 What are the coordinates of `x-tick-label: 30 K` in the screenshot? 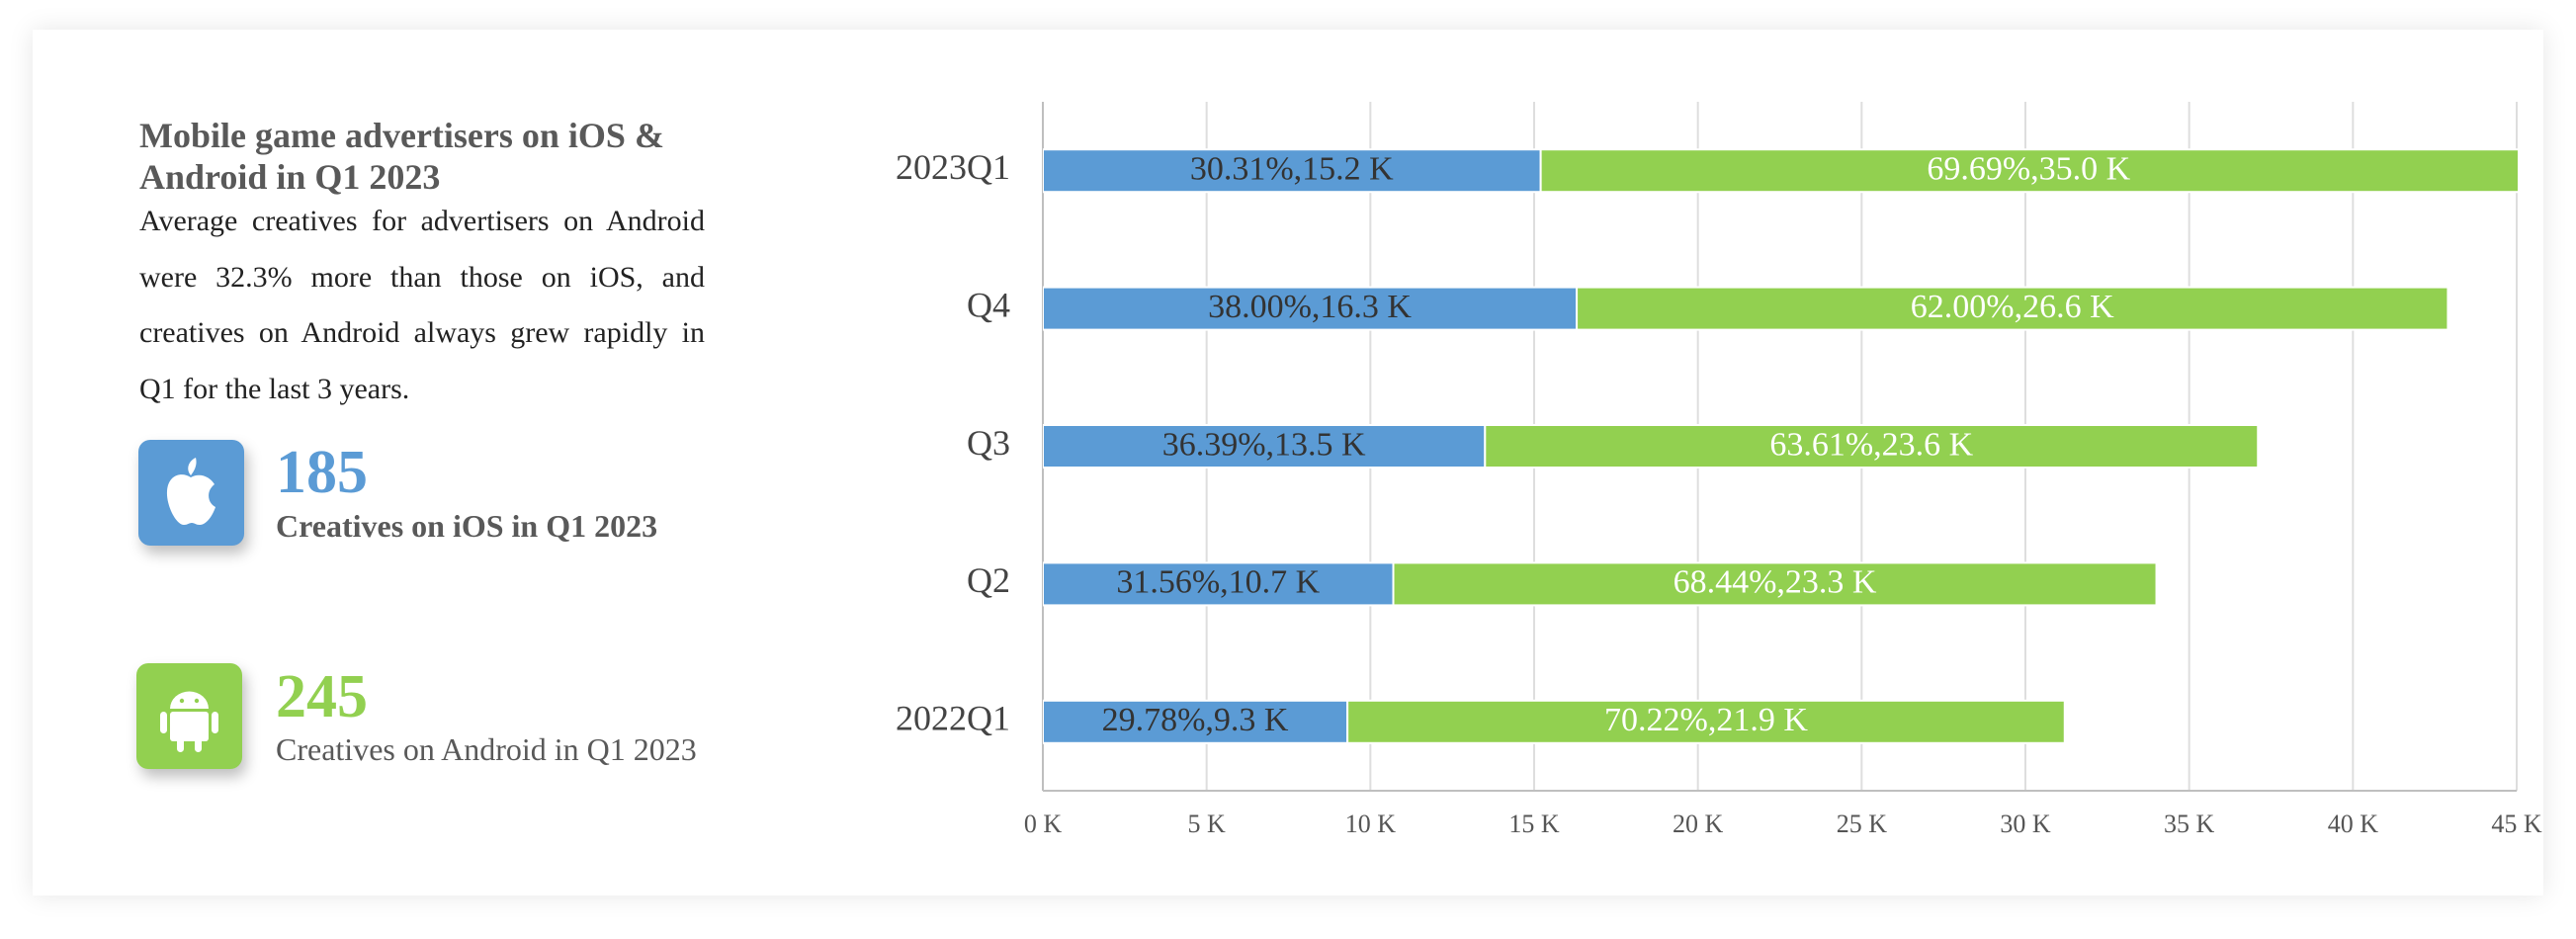 It's located at (2025, 824).